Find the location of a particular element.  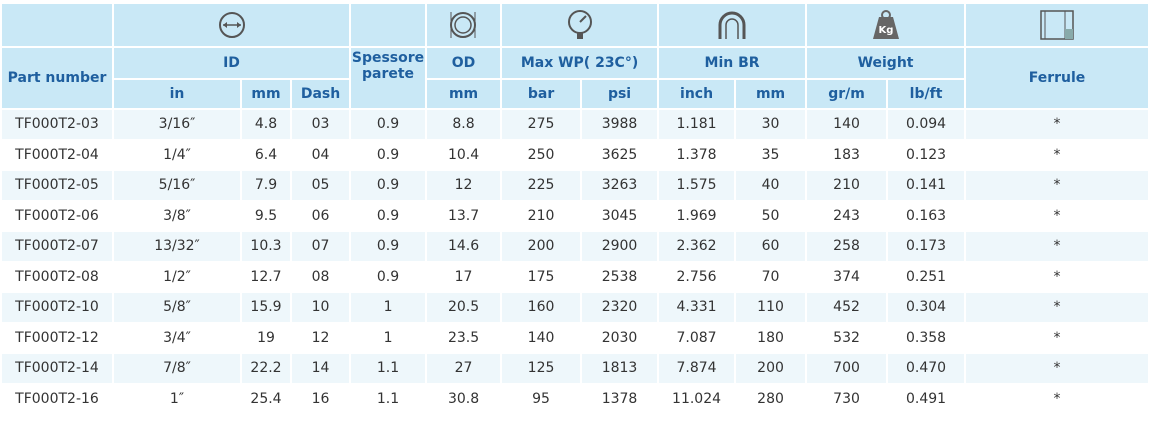

table-cell: 8.8 is located at coordinates (464, 124).